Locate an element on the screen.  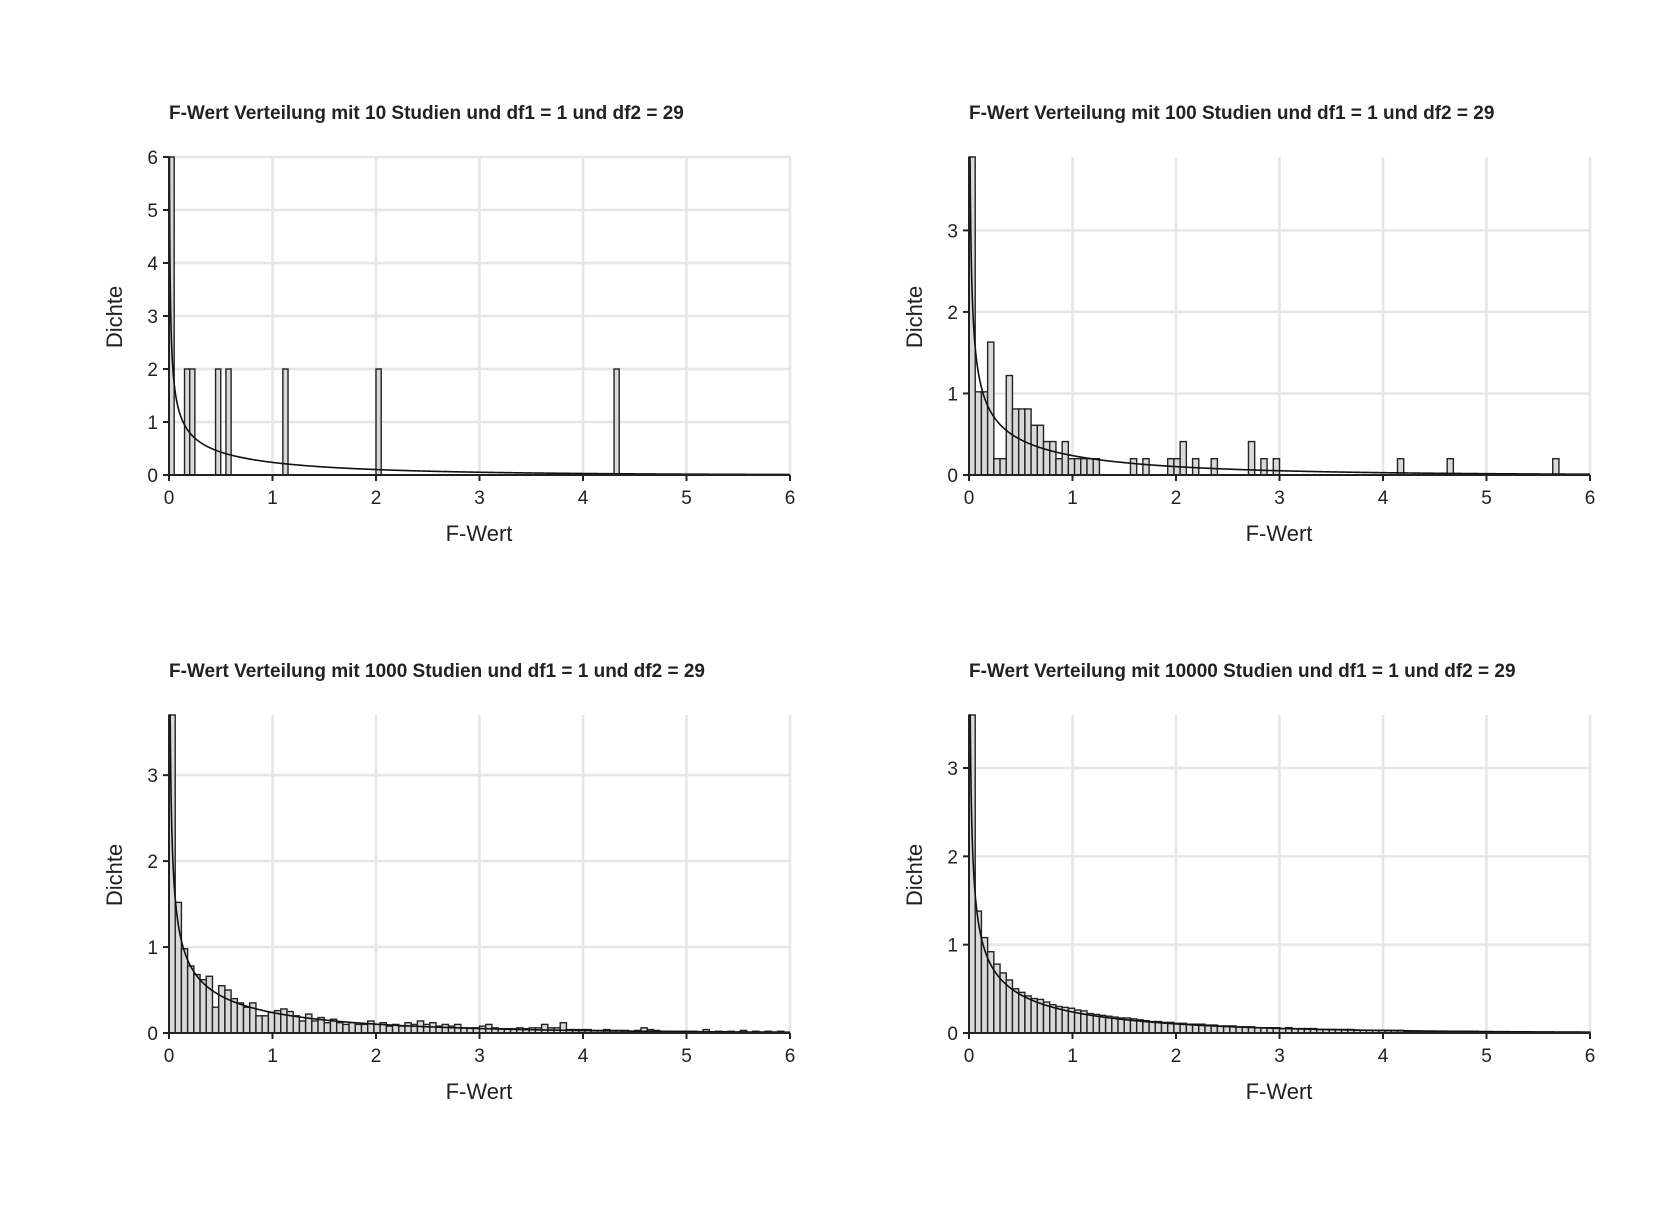
gridlines is located at coordinates (1280, 874).